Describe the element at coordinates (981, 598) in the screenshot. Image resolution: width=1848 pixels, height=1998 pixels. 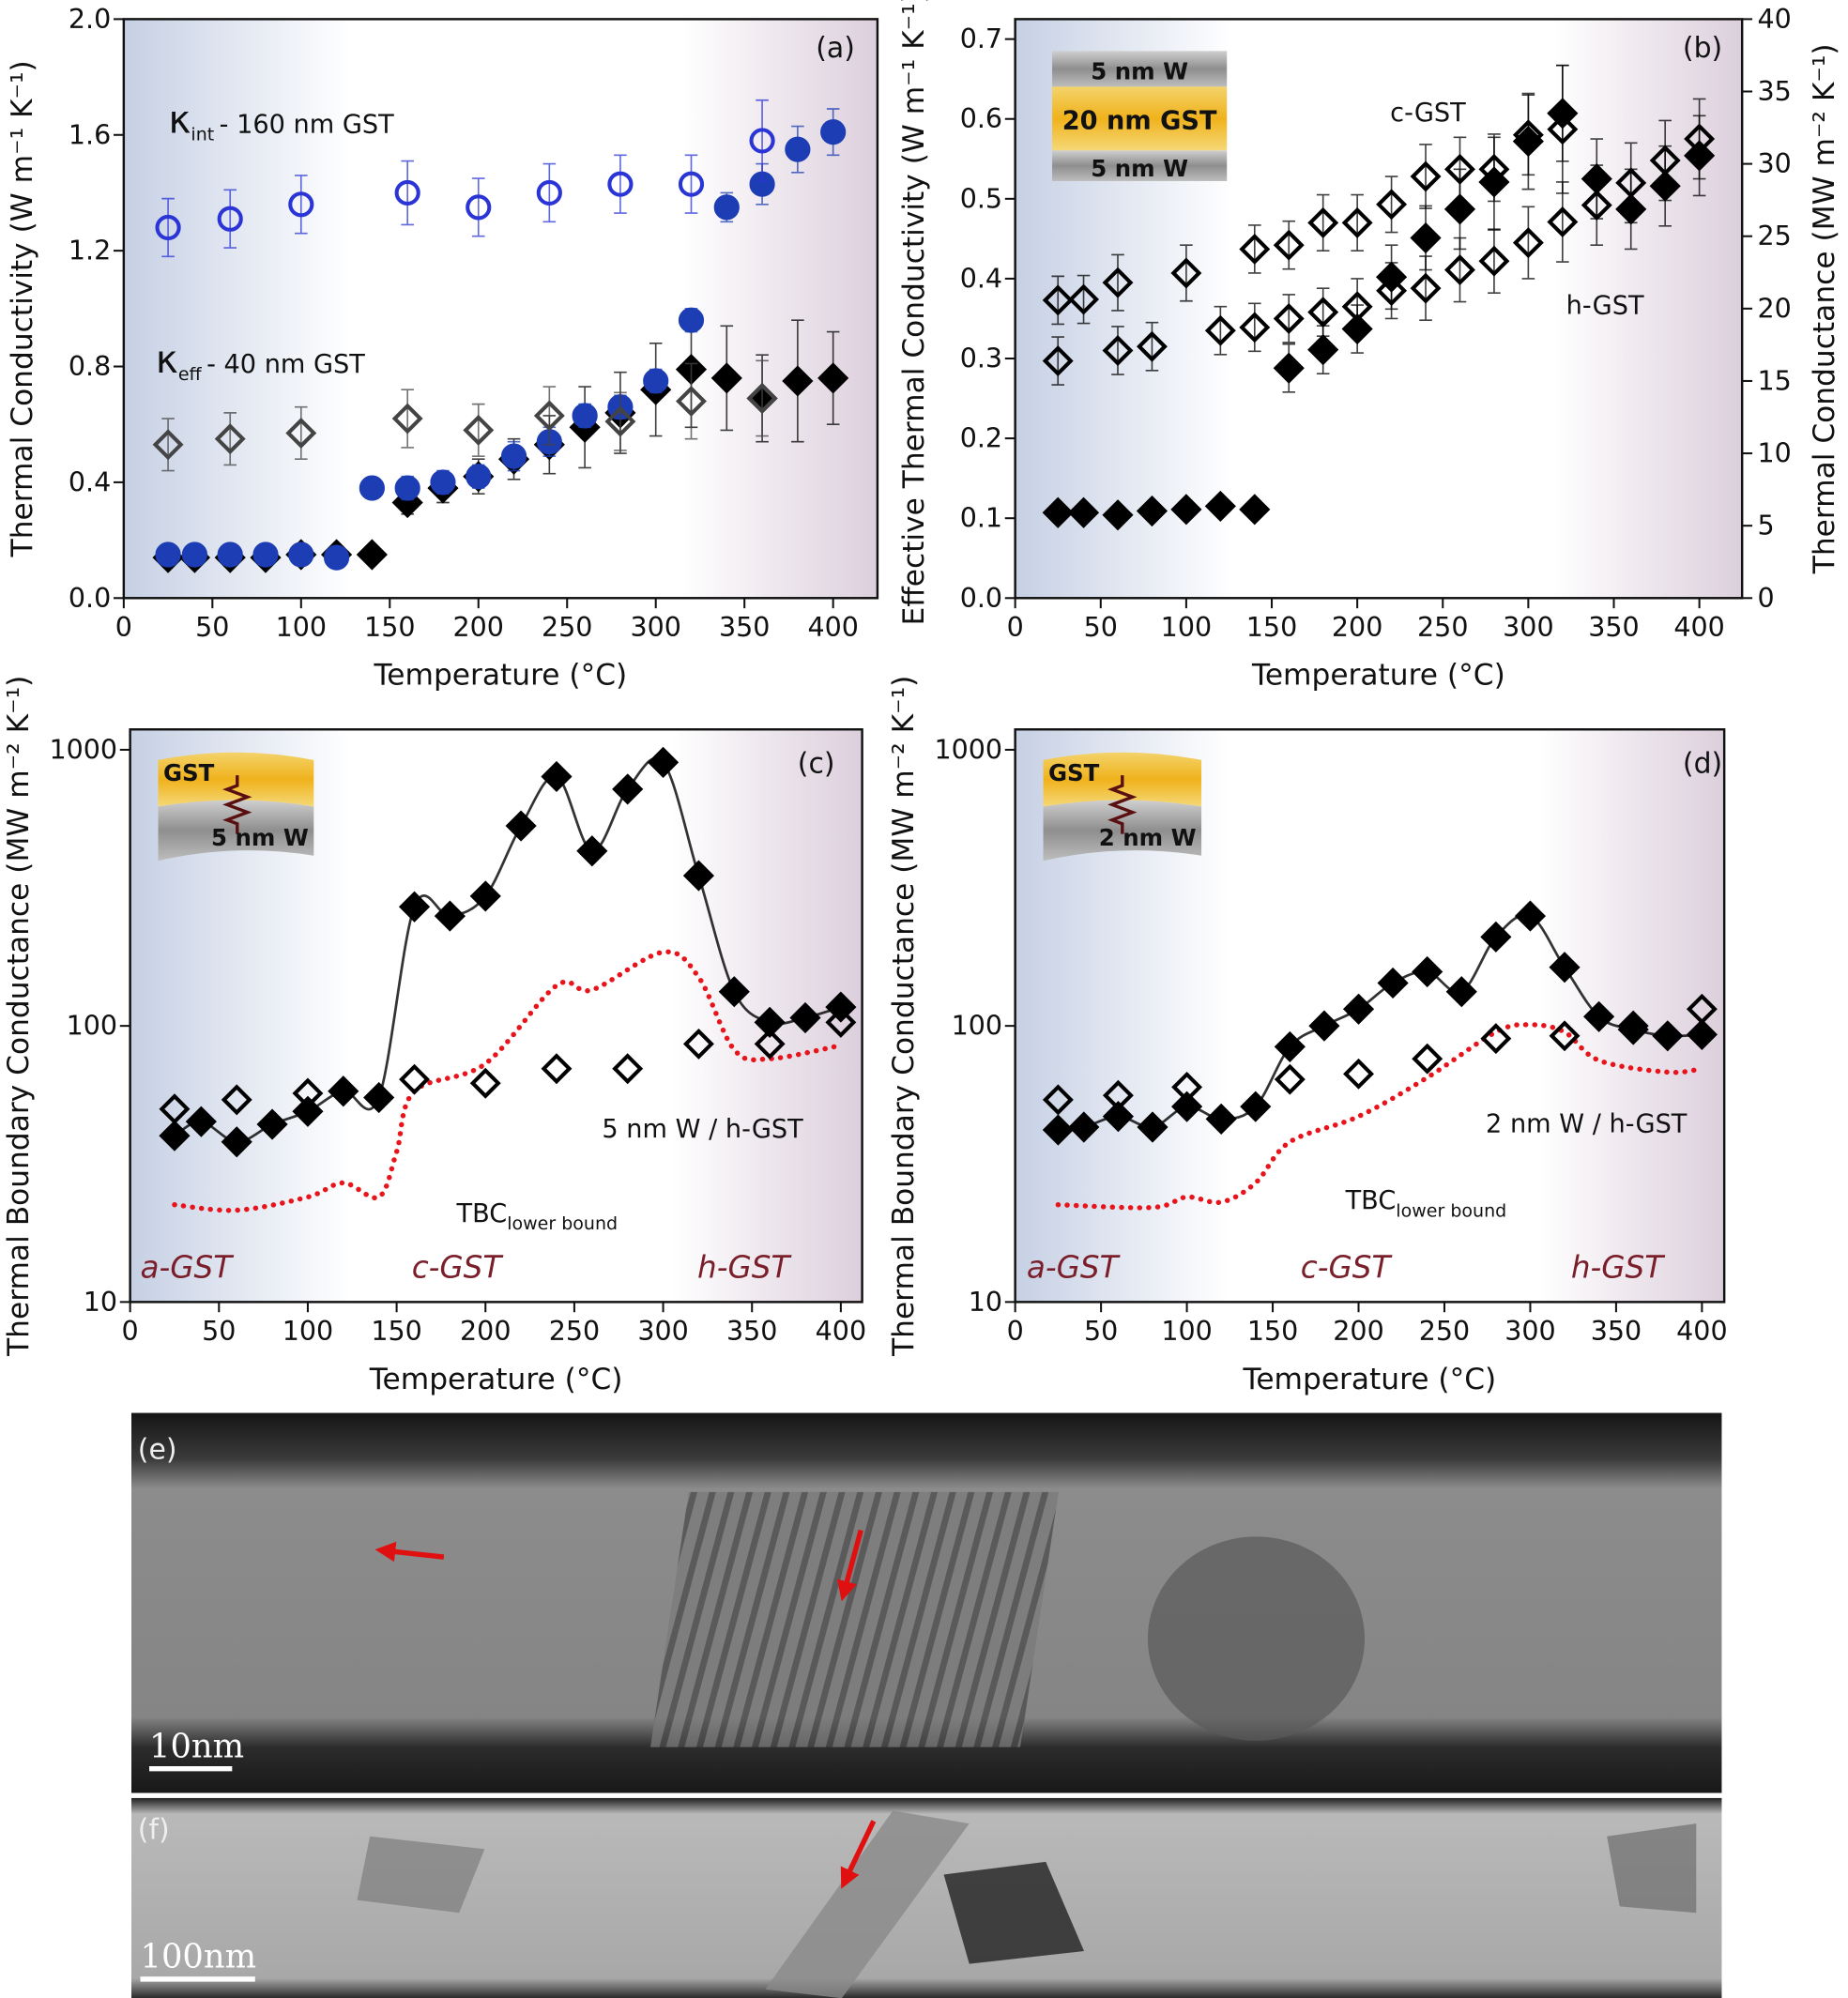
I see `y-tick-label: 0.0` at that location.